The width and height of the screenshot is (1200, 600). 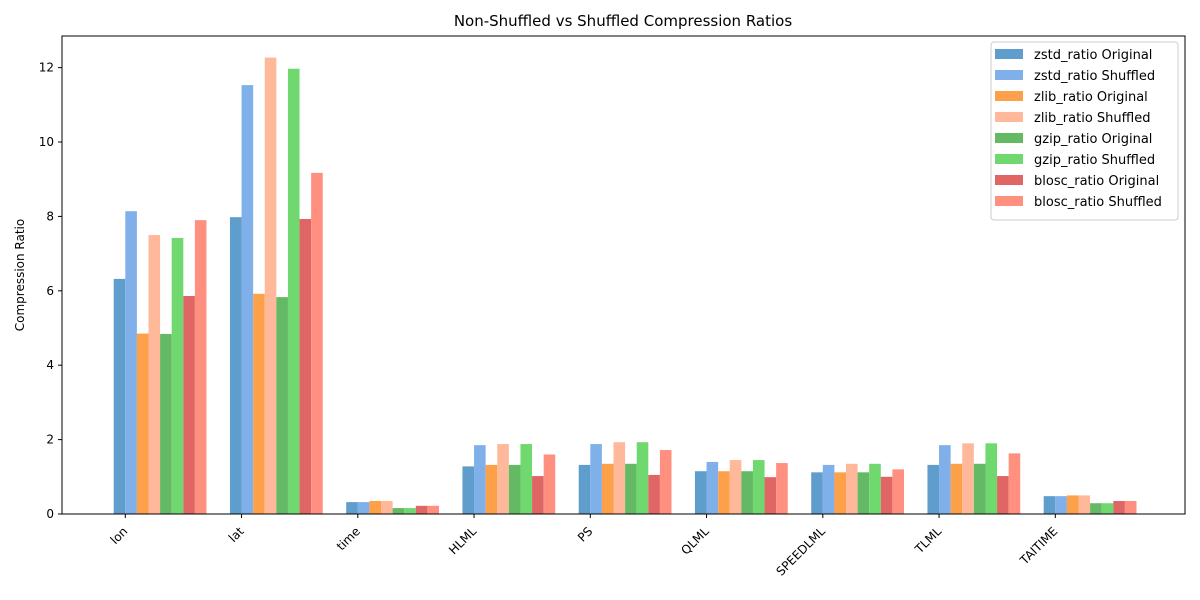 What do you see at coordinates (119, 535) in the screenshot?
I see `x-tick-label: lon` at bounding box center [119, 535].